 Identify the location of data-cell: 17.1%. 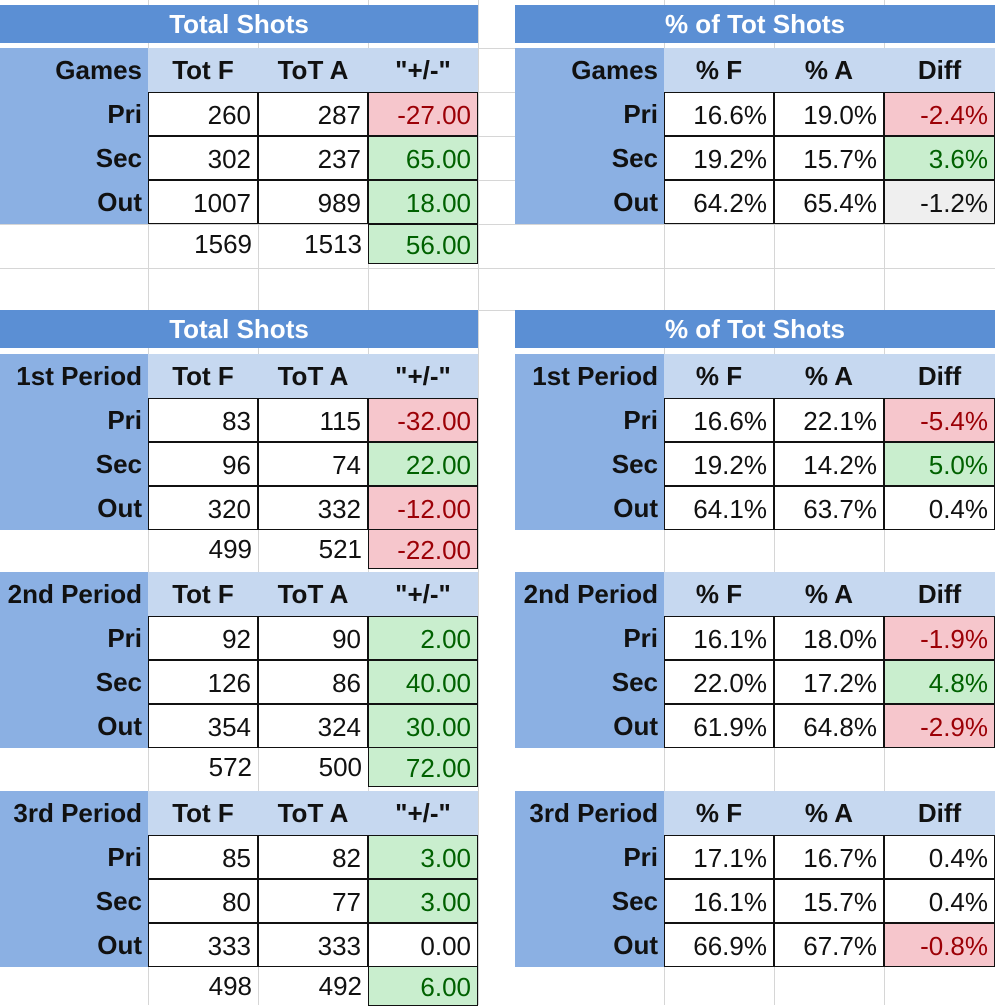
(719, 857).